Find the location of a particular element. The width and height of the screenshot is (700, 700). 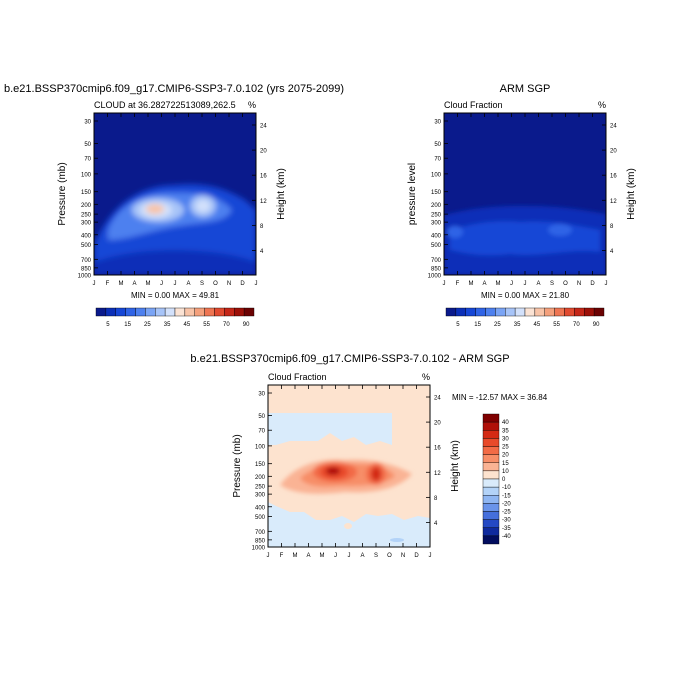

colorbar-label: 70 is located at coordinates (226, 325).